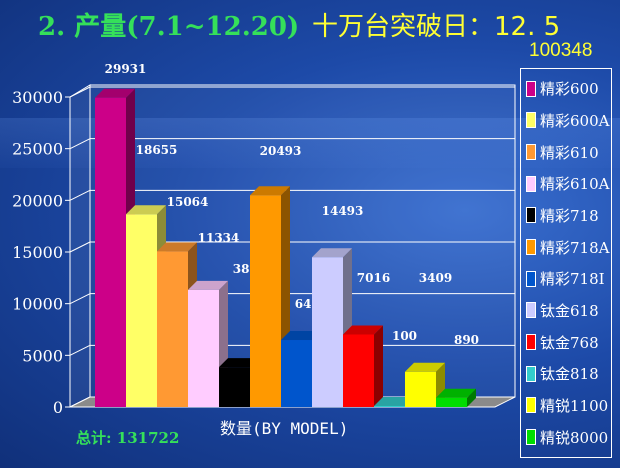 Image resolution: width=620 pixels, height=468 pixels. What do you see at coordinates (436, 27) in the screenshot?
I see `milestone-text: 十万台突破日：12. 5` at bounding box center [436, 27].